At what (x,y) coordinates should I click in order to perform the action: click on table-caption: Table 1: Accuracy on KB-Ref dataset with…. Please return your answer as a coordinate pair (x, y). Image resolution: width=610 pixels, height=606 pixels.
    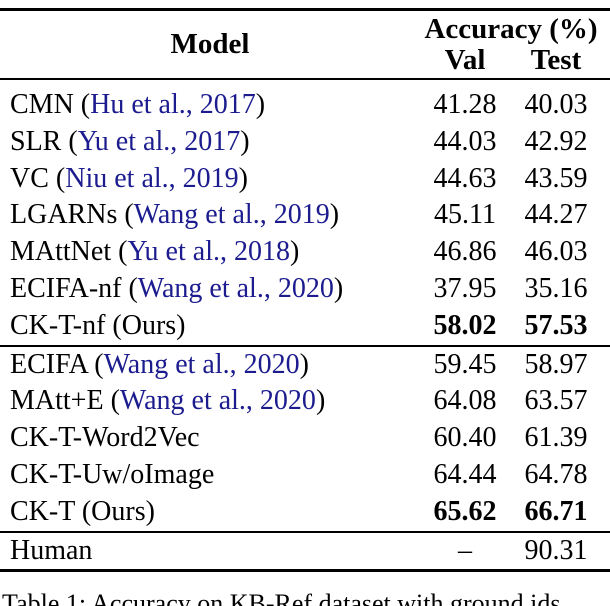
    Looking at the image, I should click on (281, 597).